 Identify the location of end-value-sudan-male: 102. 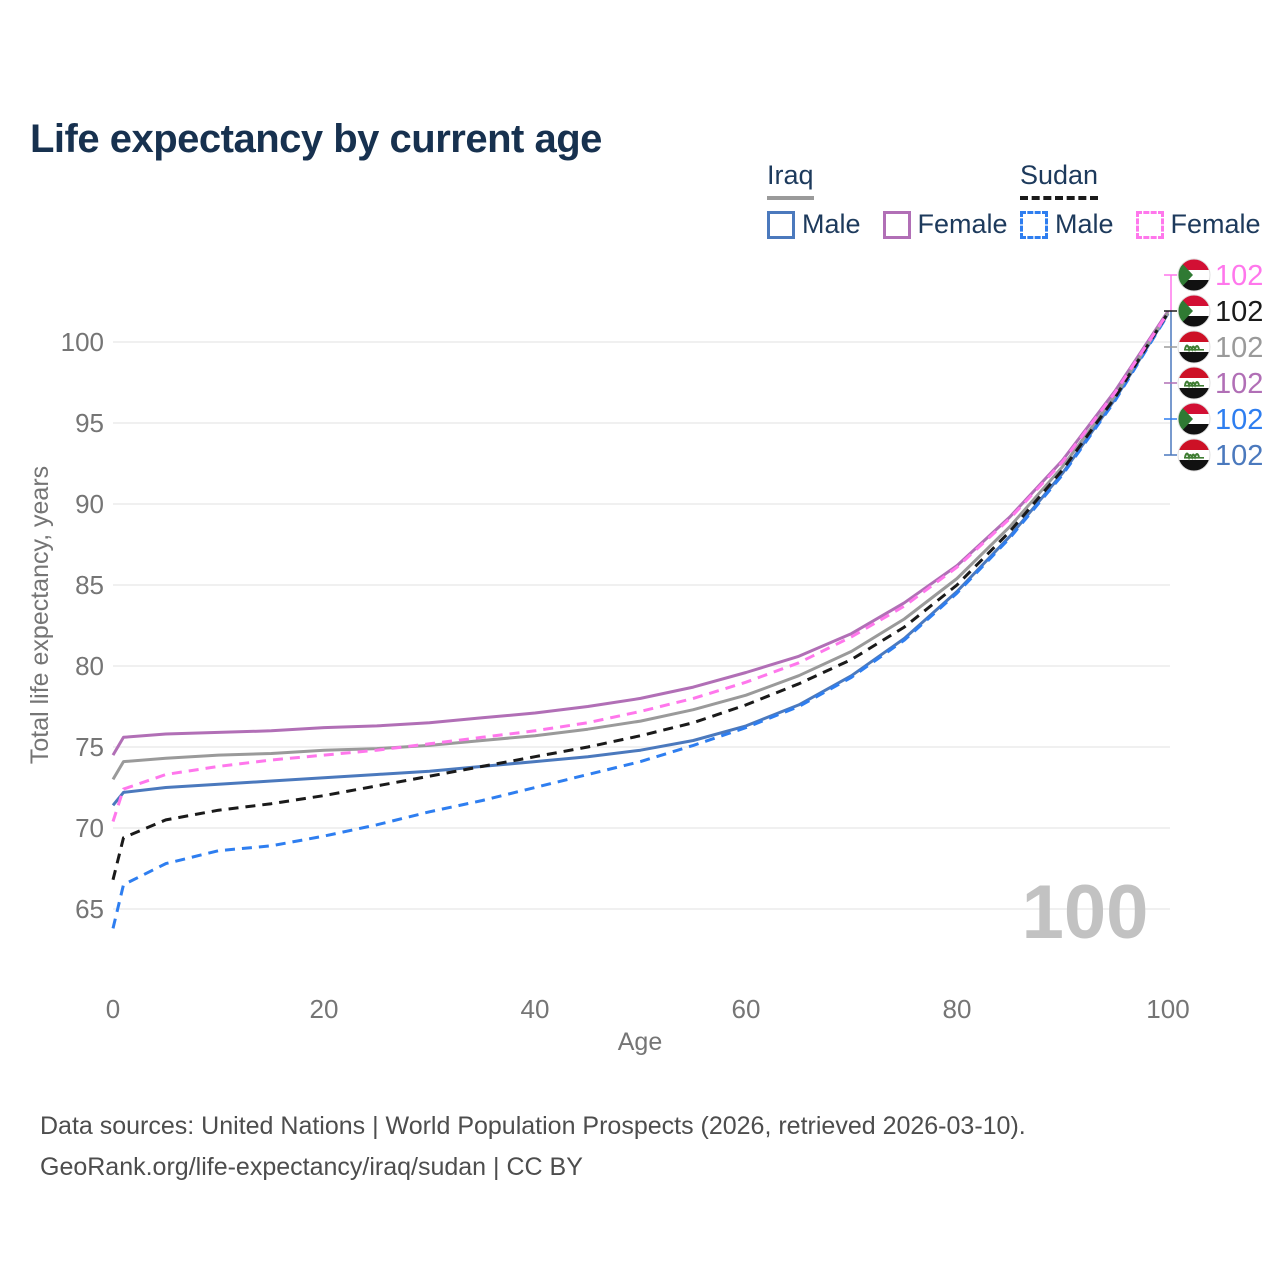
(1239, 420).